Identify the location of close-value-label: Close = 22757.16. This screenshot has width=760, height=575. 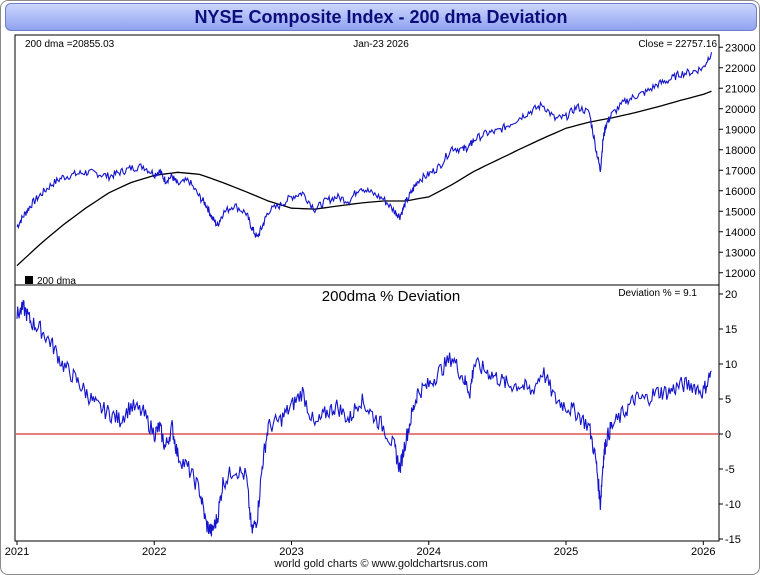
(677, 44).